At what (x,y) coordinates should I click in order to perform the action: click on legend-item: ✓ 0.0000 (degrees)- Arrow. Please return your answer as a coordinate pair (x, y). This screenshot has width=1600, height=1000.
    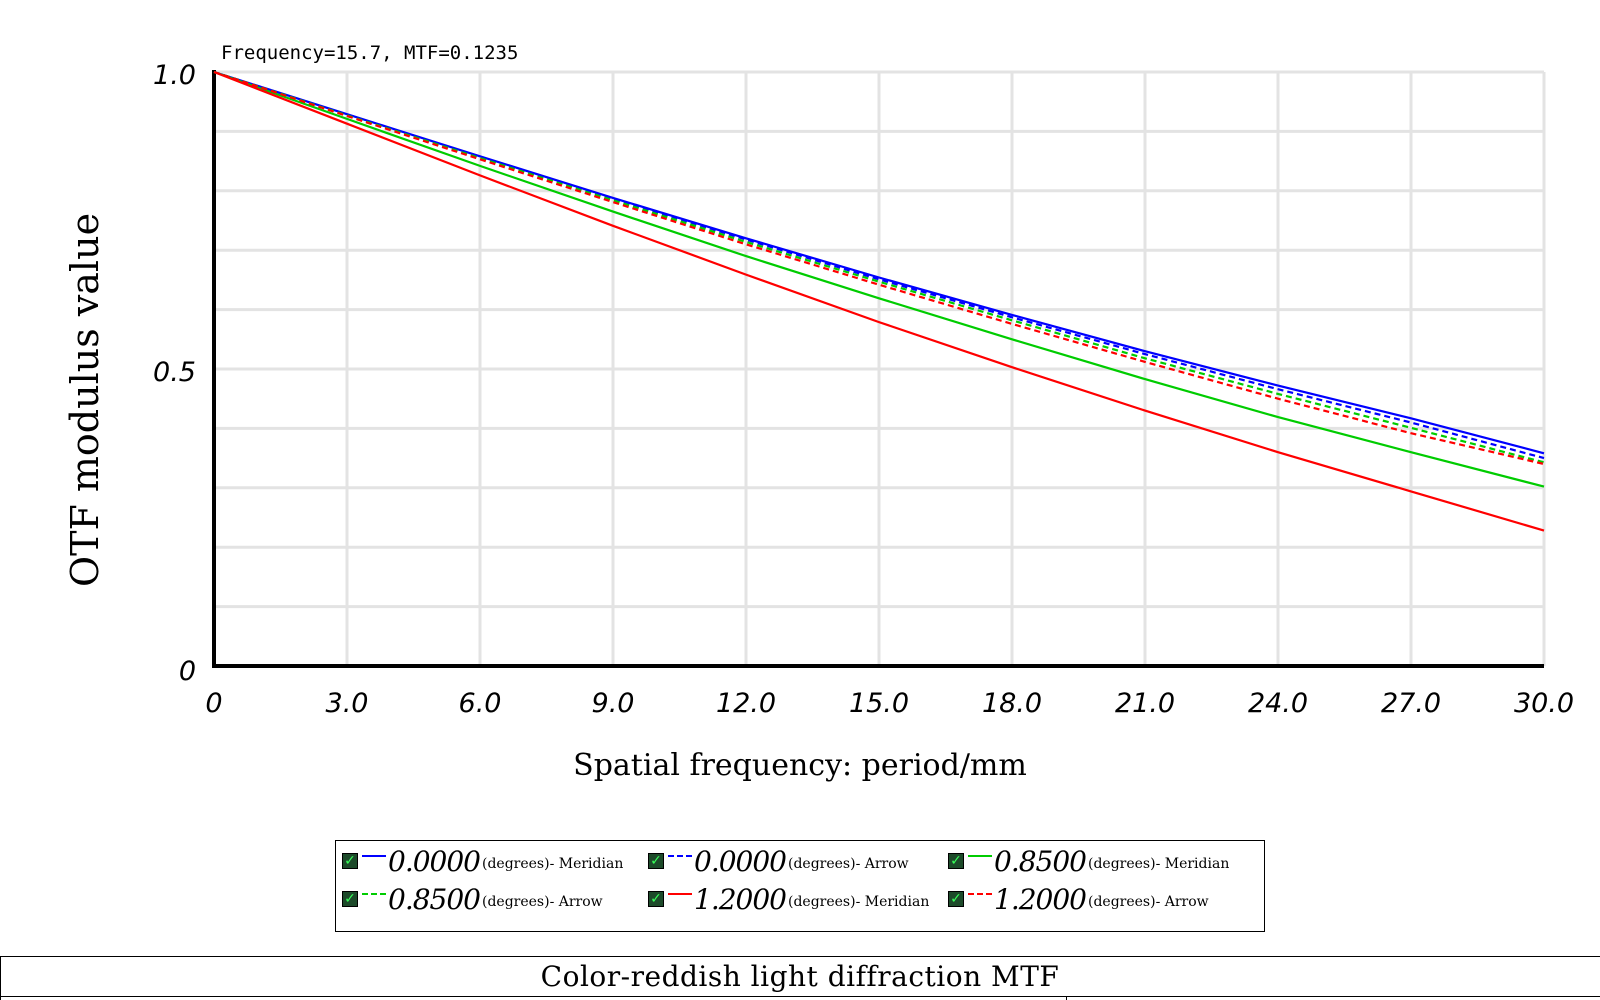
    Looking at the image, I should click on (778, 861).